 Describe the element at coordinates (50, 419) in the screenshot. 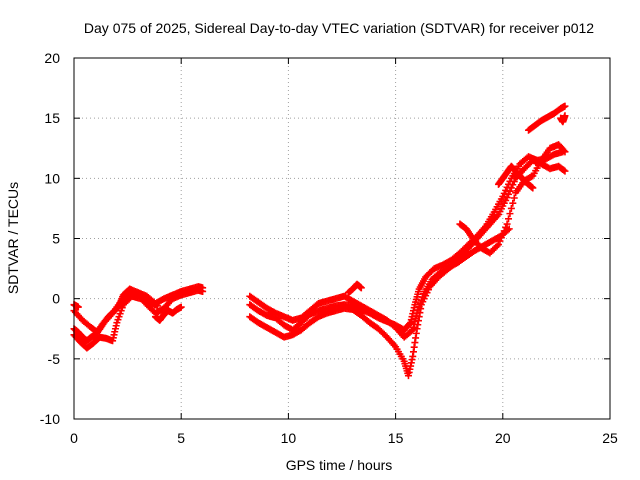

I see `y-tick-label: -10` at that location.